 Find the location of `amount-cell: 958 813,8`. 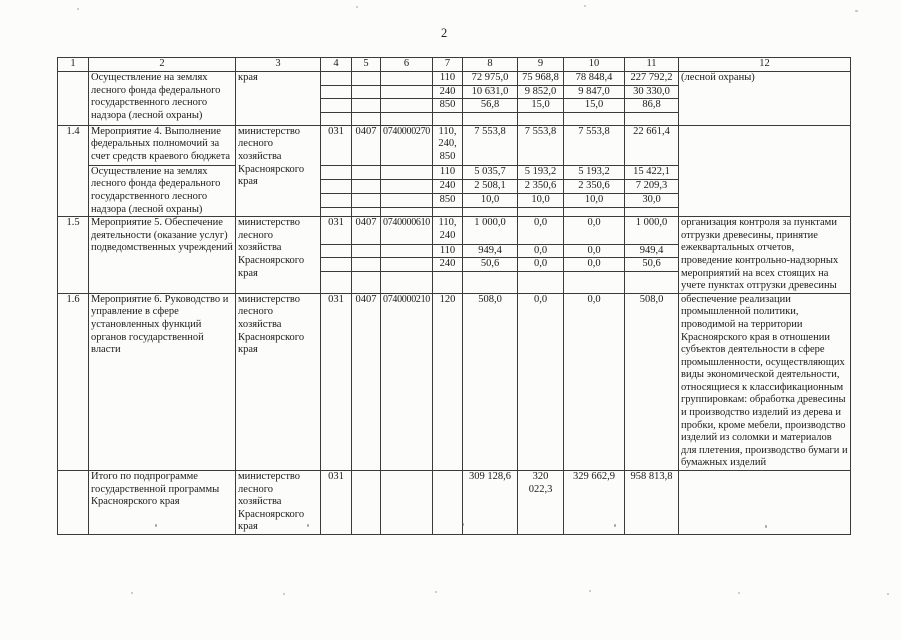

amount-cell: 958 813,8 is located at coordinates (651, 502).